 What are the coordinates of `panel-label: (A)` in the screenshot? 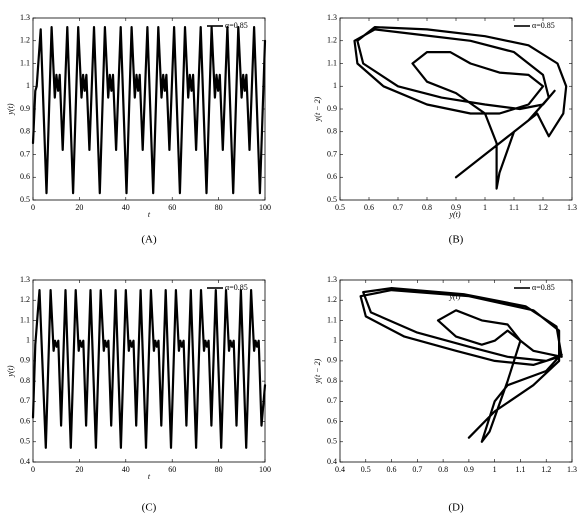 It's located at (149, 240).